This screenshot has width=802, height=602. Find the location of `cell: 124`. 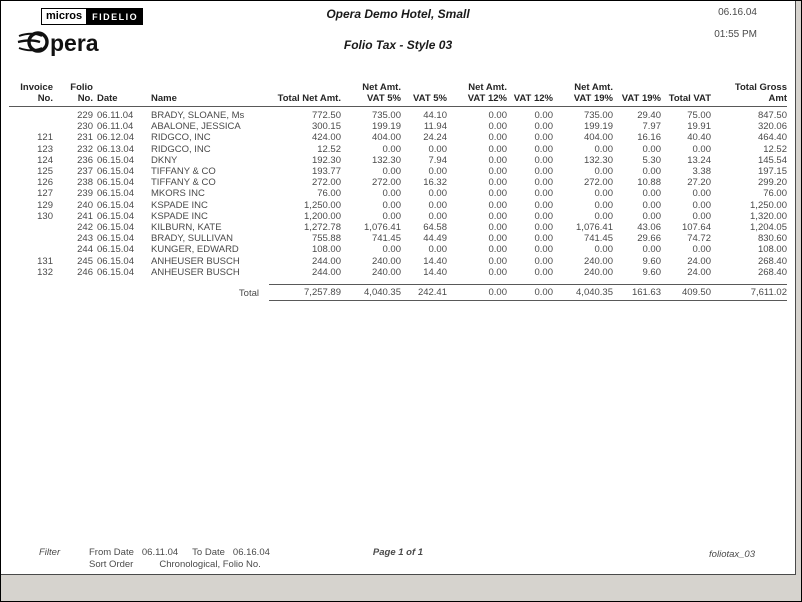

cell: 124 is located at coordinates (45, 160).